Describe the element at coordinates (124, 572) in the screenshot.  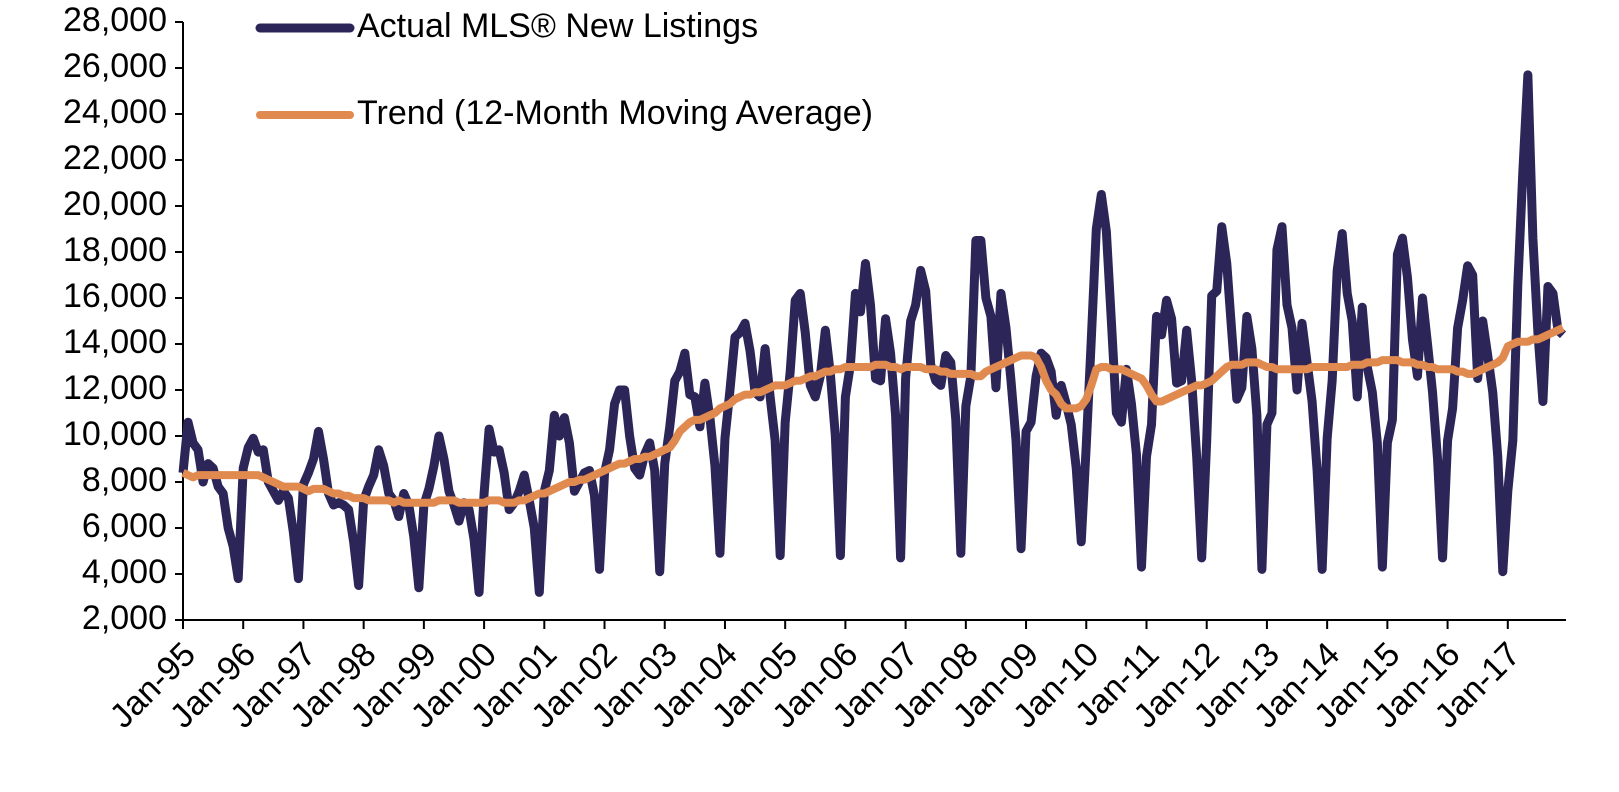
I see `y-tick-label: 4,000` at that location.